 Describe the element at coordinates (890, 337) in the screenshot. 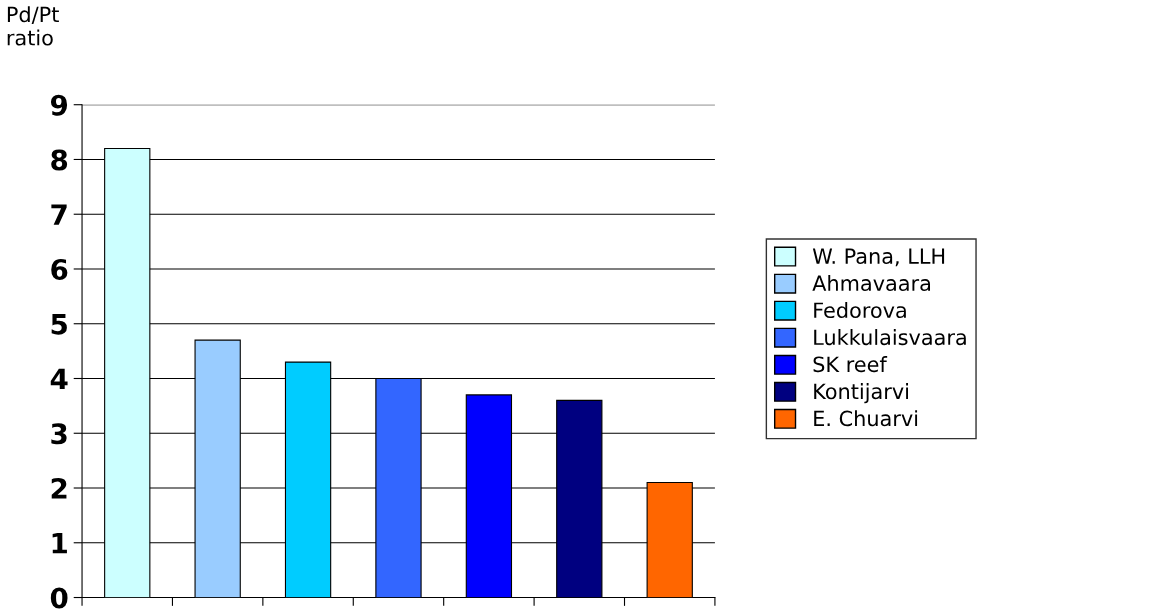

I see `legend-label: Lukkulaisvaara` at that location.